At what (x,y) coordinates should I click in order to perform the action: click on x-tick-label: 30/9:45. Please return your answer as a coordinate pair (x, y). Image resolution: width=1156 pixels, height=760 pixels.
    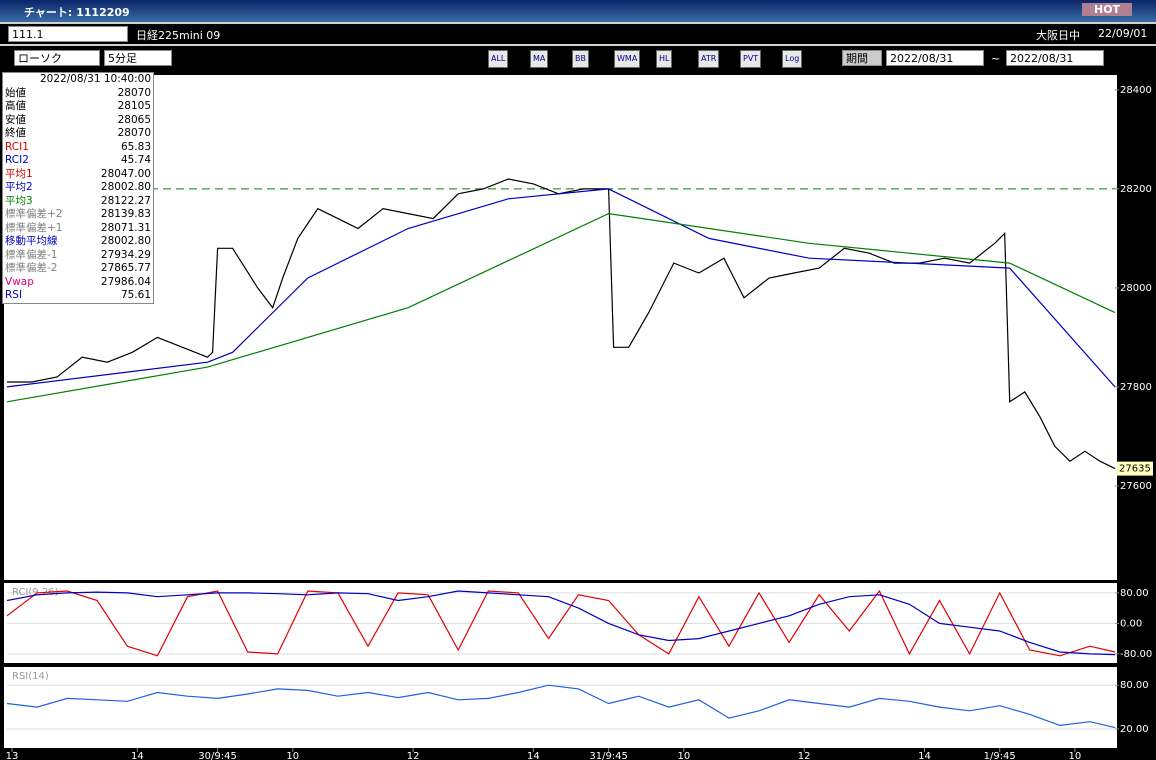
    Looking at the image, I should click on (217, 755).